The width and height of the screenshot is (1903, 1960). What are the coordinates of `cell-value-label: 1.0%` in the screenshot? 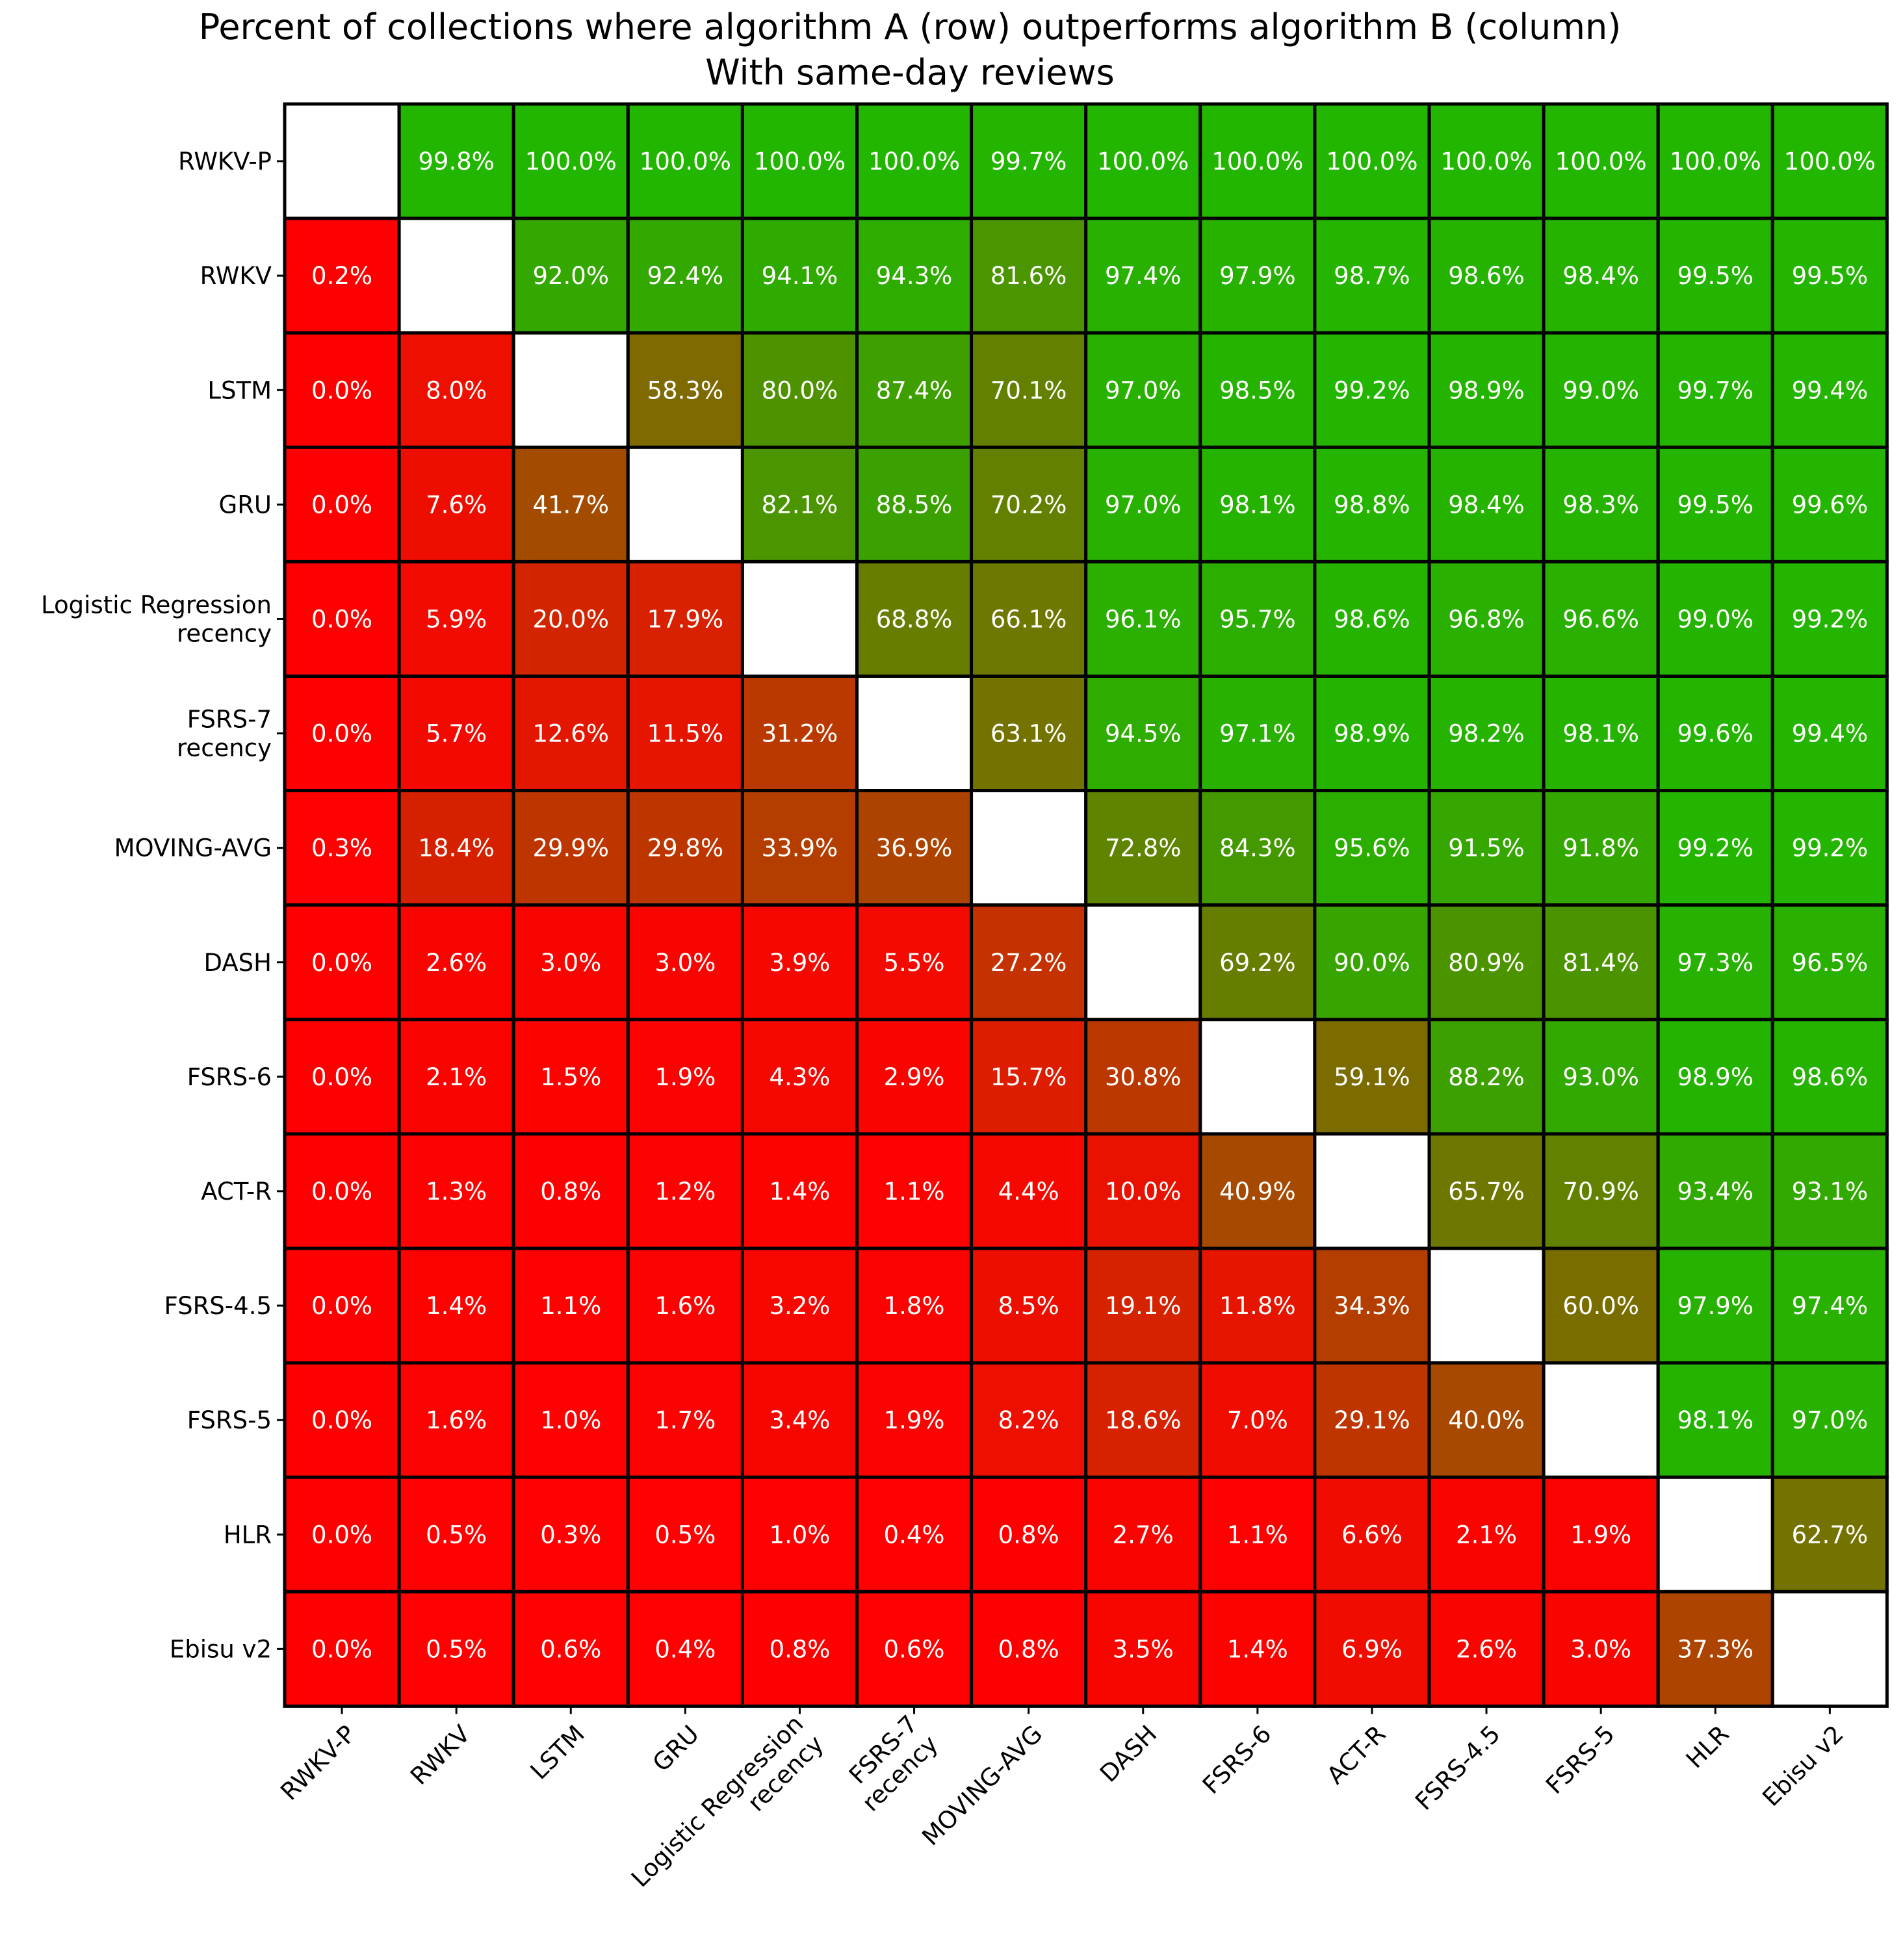 It's located at (799, 1535).